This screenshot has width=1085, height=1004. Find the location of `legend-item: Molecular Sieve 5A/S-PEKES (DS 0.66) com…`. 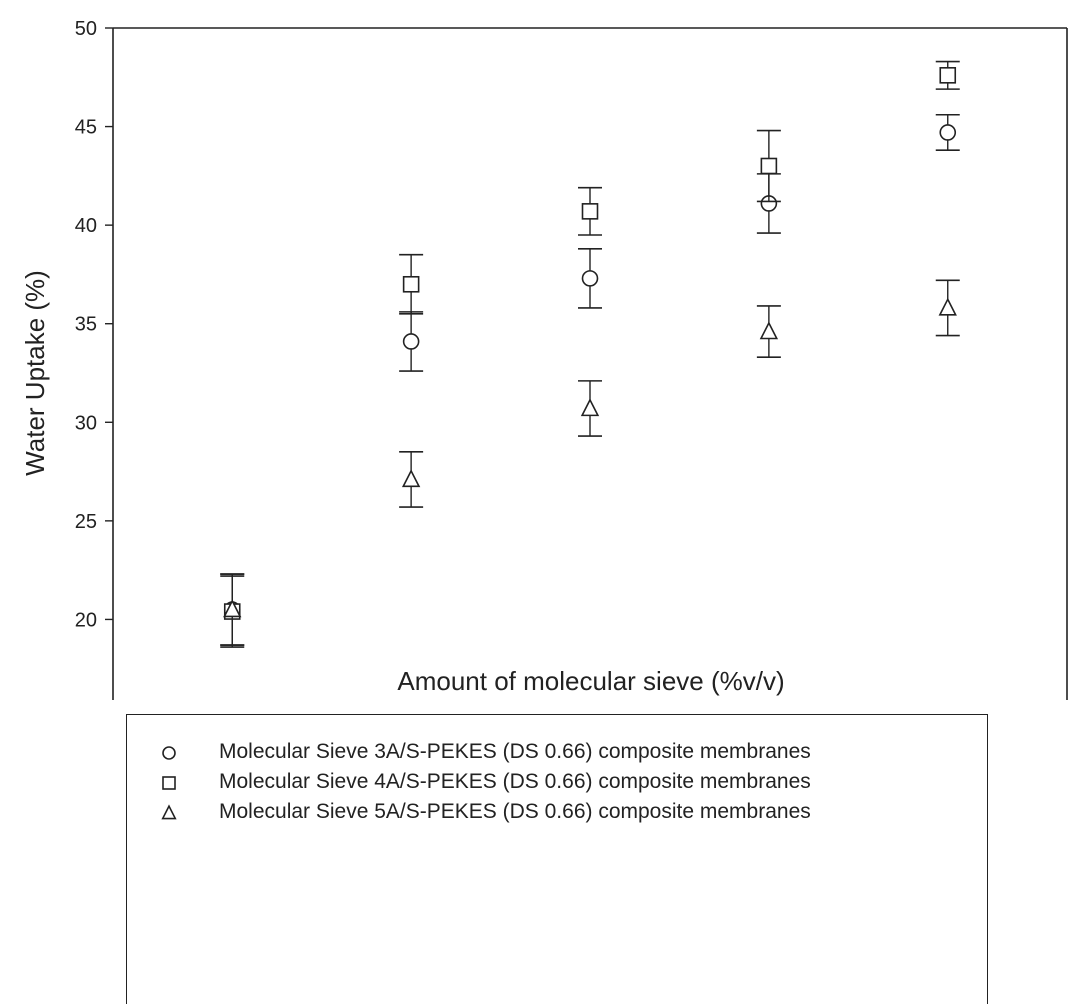

legend-item: Molecular Sieve 5A/S-PEKES (DS 0.66) com… is located at coordinates (484, 812).